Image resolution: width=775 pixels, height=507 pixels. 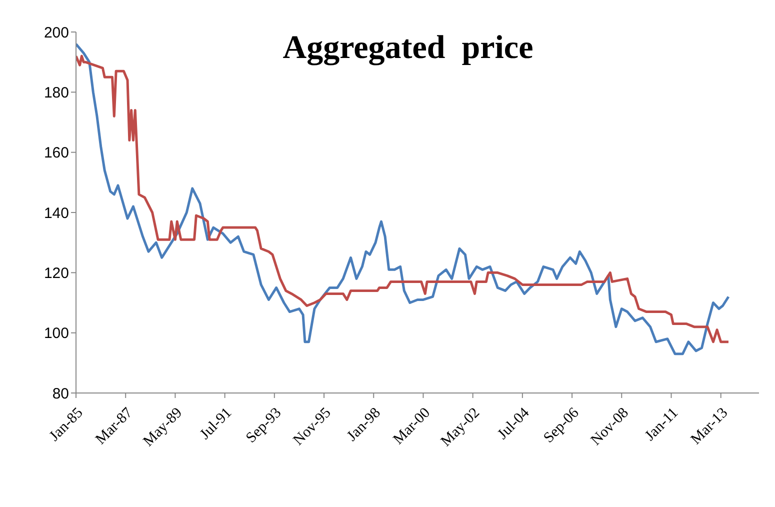 I want to click on y-tick-label: 80, so click(x=60, y=393).